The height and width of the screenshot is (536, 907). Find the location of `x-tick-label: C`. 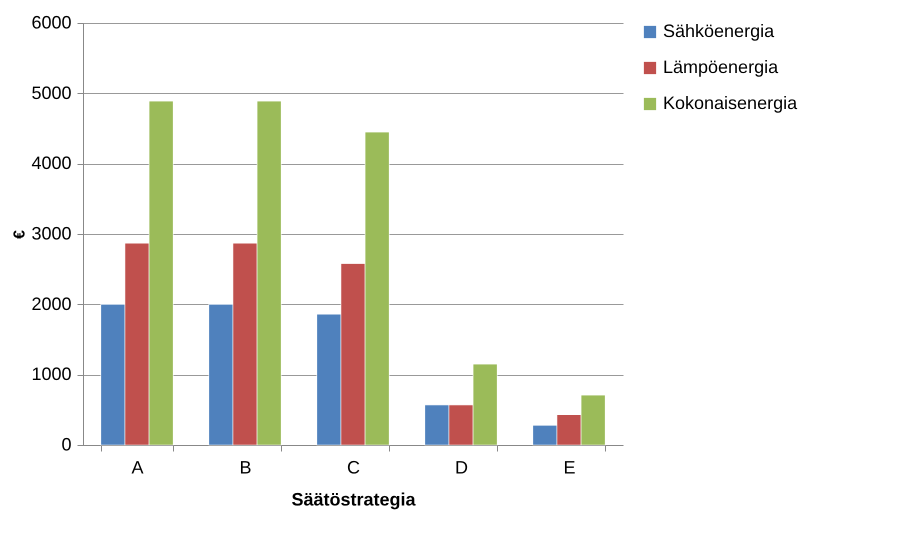

x-tick-label: C is located at coordinates (353, 468).